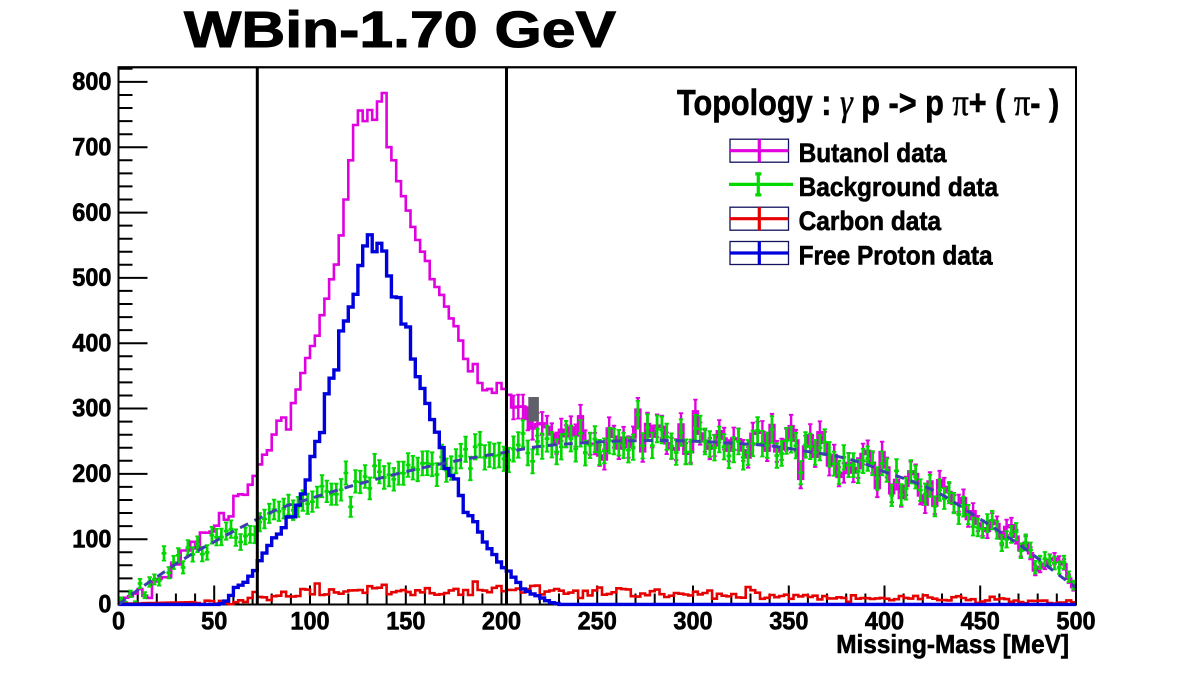  I want to click on svg-text: Free Proton data, so click(896, 255).